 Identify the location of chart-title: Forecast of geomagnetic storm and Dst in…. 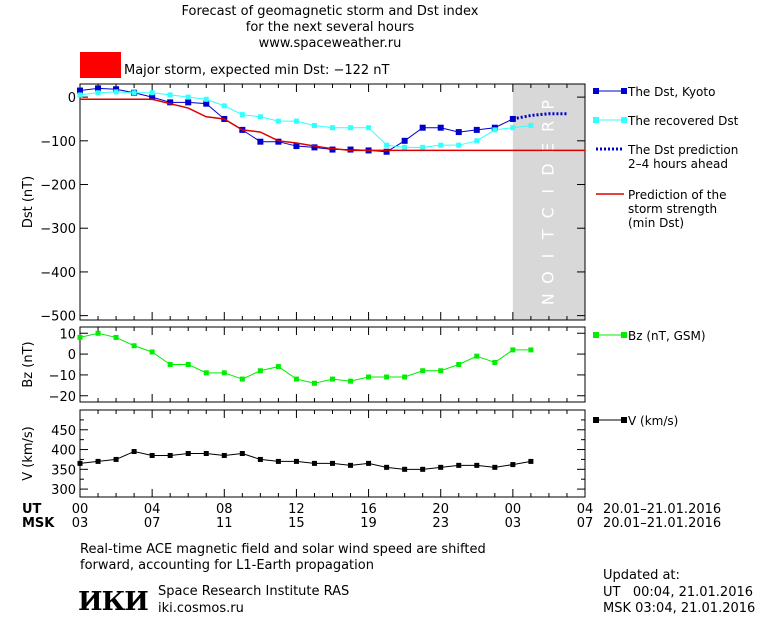
(330, 11).